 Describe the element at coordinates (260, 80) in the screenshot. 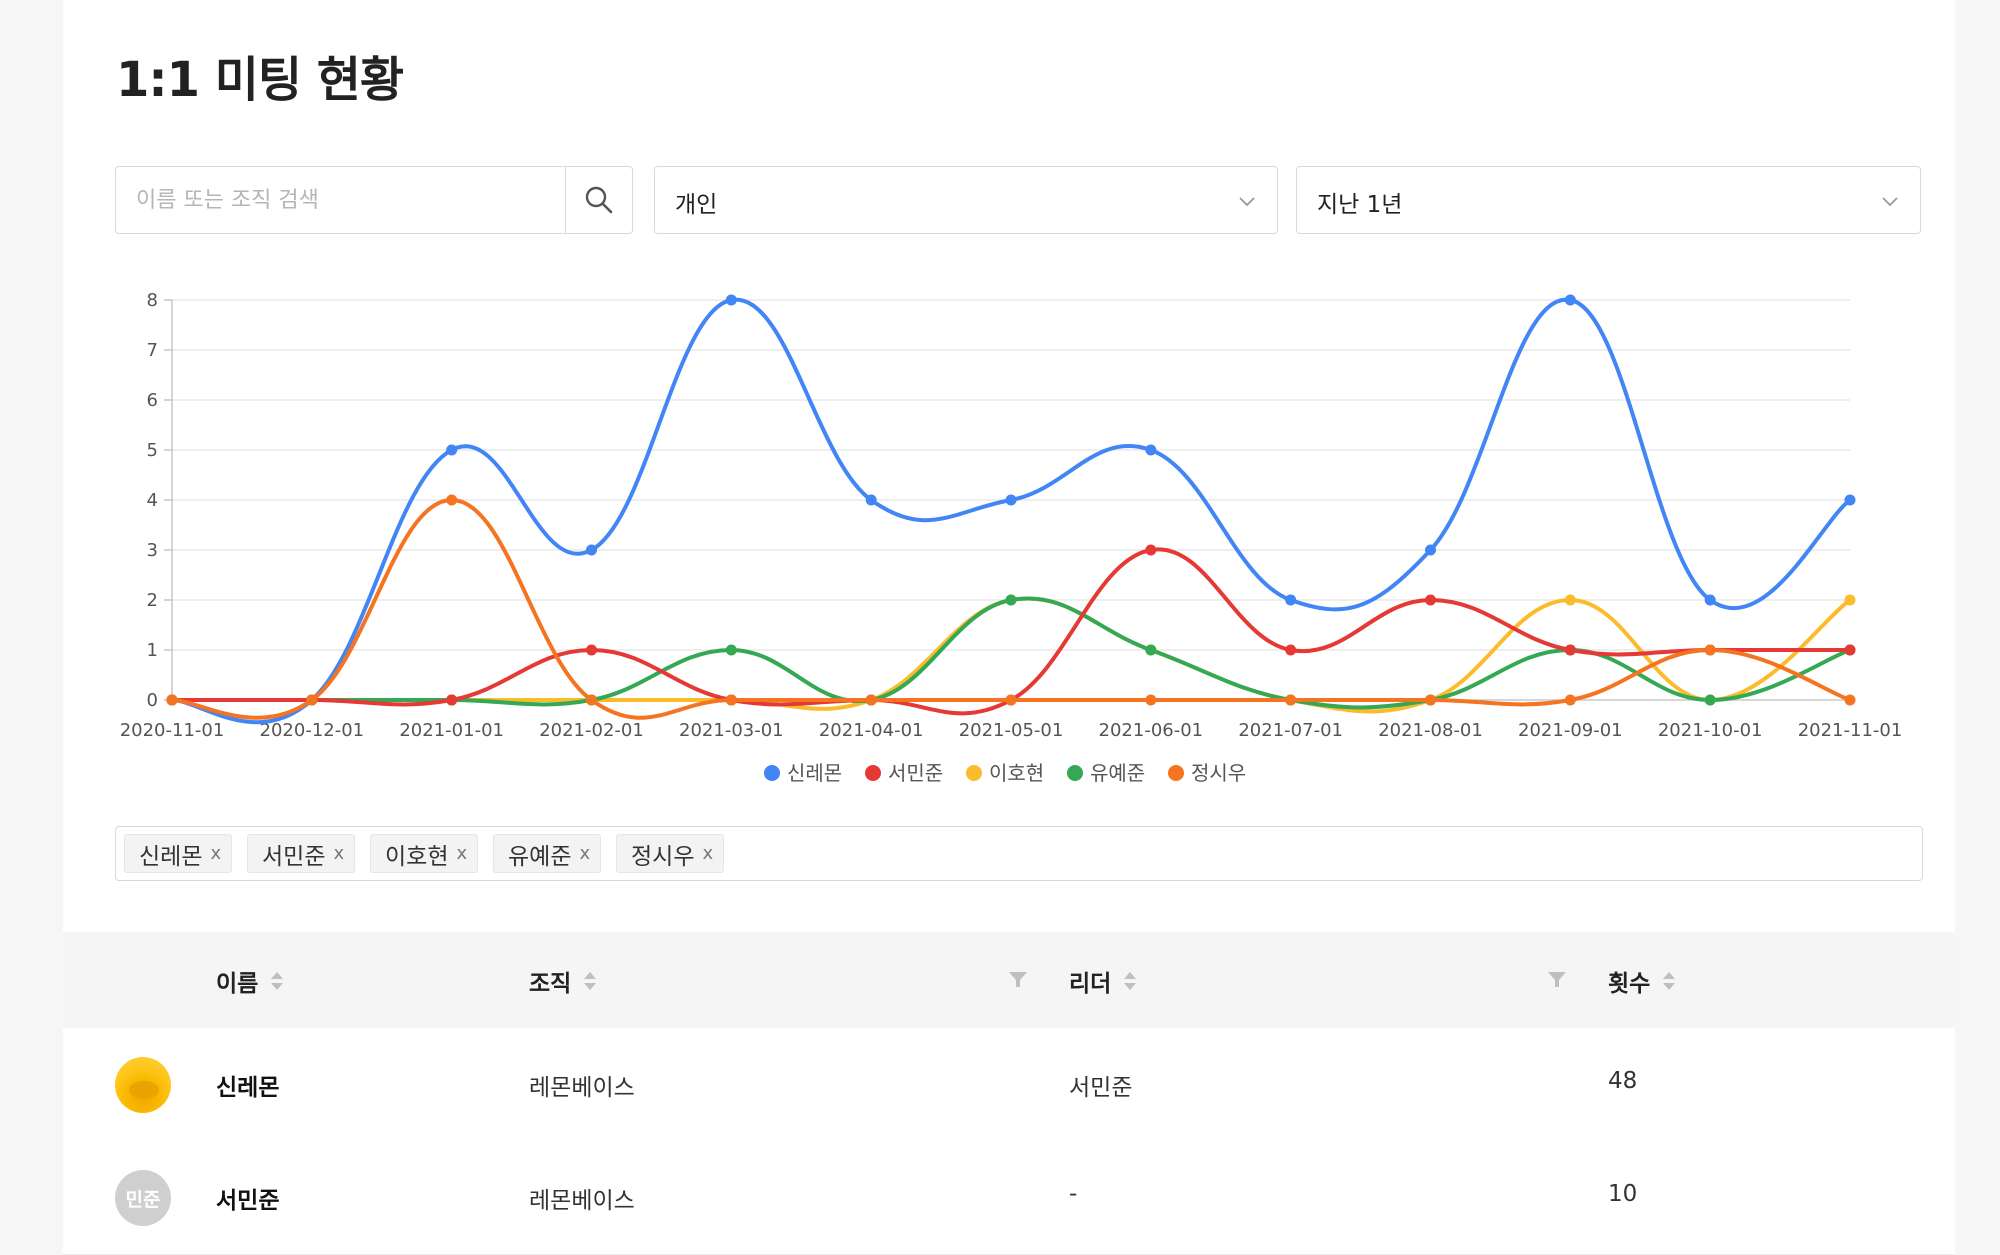

I see `page-title: 1:1 미팅 현황` at that location.